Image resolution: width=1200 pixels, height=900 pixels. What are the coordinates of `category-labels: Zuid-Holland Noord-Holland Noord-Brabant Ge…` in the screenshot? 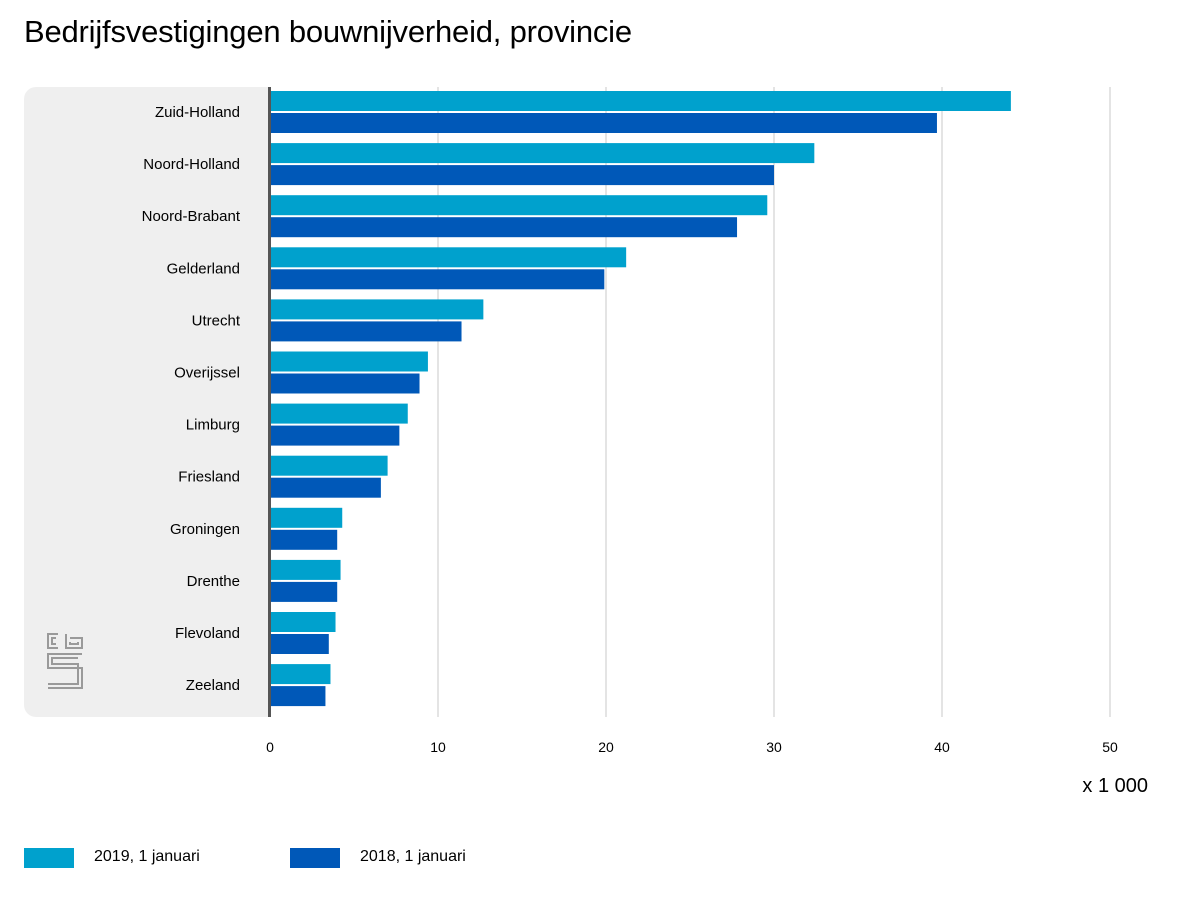 It's located at (191, 399).